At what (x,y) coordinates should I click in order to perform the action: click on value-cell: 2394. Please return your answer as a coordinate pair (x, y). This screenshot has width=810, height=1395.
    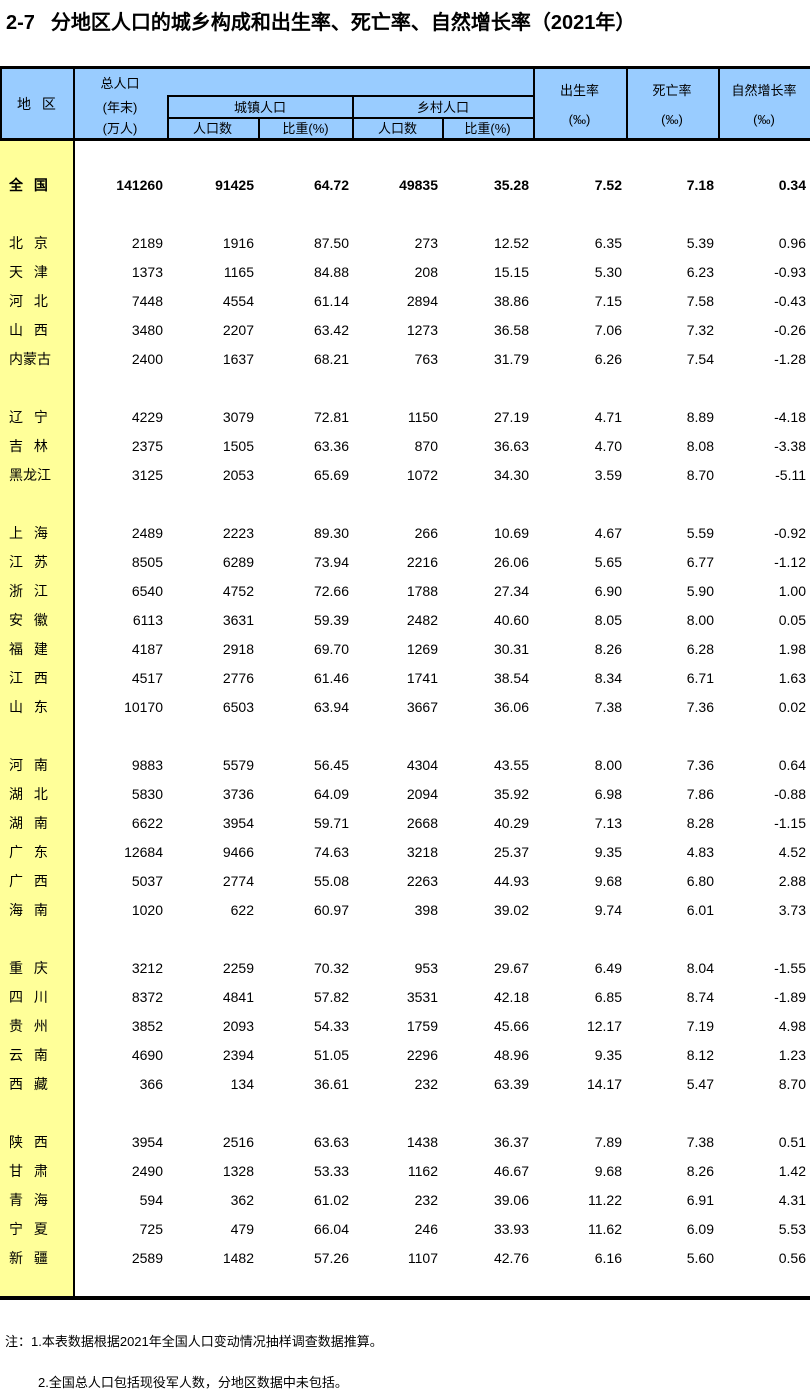
    Looking at the image, I should click on (238, 1054).